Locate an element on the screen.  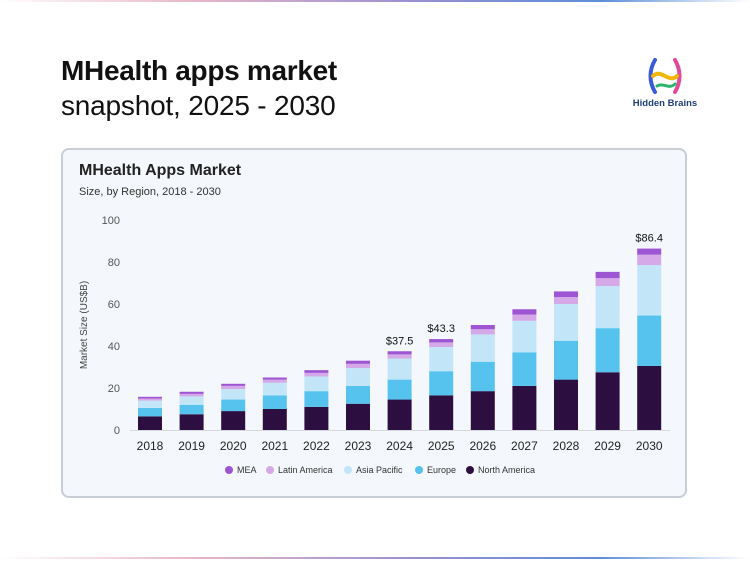
bar-segment-mea-2028 is located at coordinates (566, 294).